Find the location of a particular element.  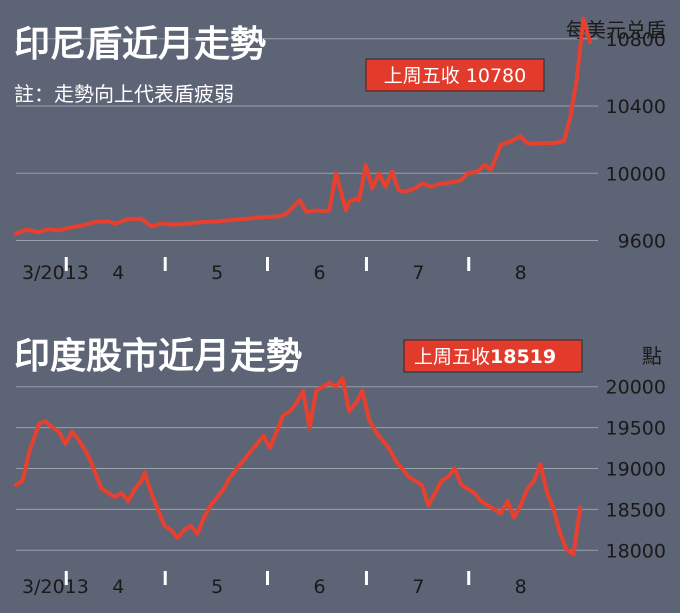

india-x-tick-label: 6 is located at coordinates (319, 587).